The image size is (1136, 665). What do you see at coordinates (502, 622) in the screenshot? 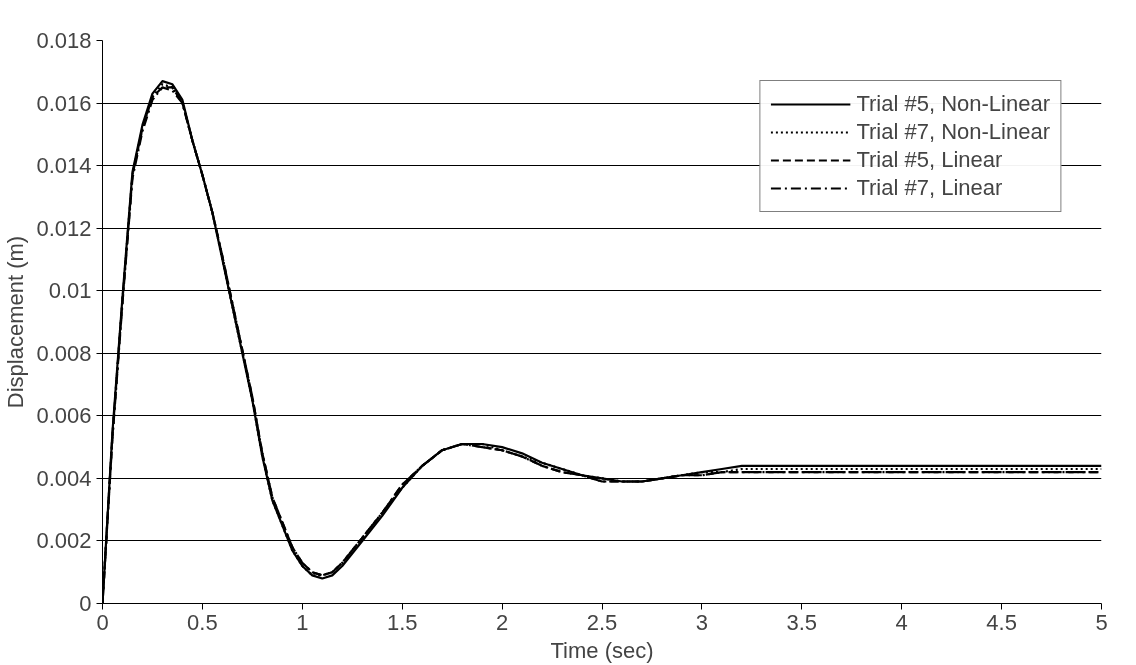
I see `x-tick-label: 2` at bounding box center [502, 622].